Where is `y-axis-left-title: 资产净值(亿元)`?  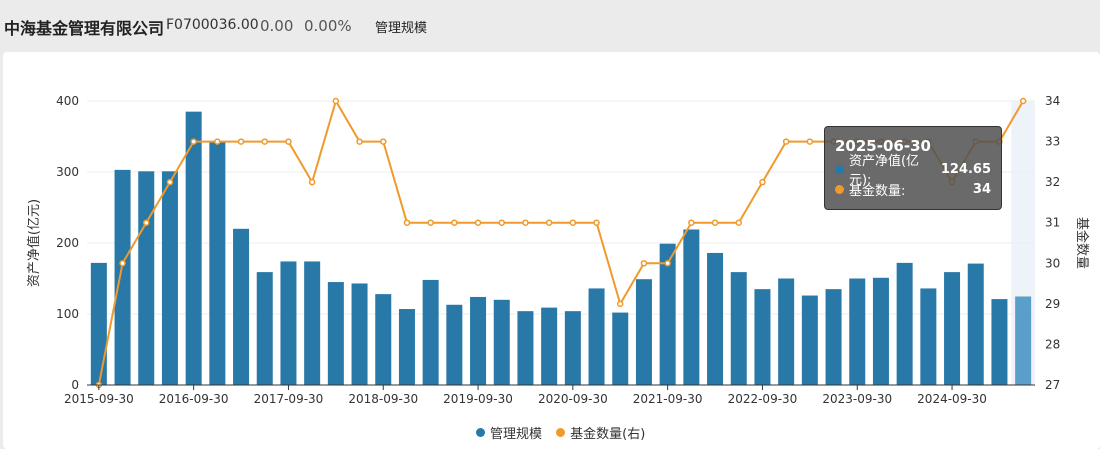
y-axis-left-title: 资产净值(亿元) is located at coordinates (34, 243).